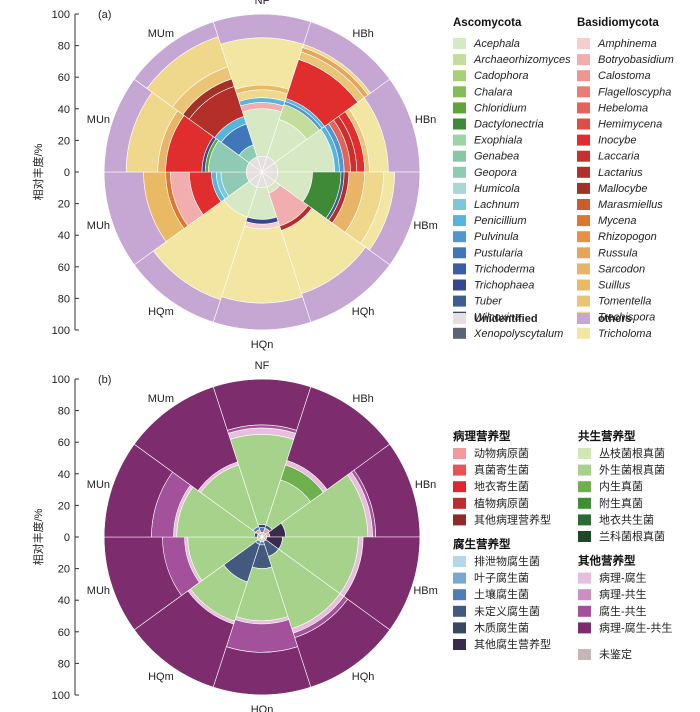  I want to click on legend-item-item-204: 木质腐生菌, so click(491, 627).